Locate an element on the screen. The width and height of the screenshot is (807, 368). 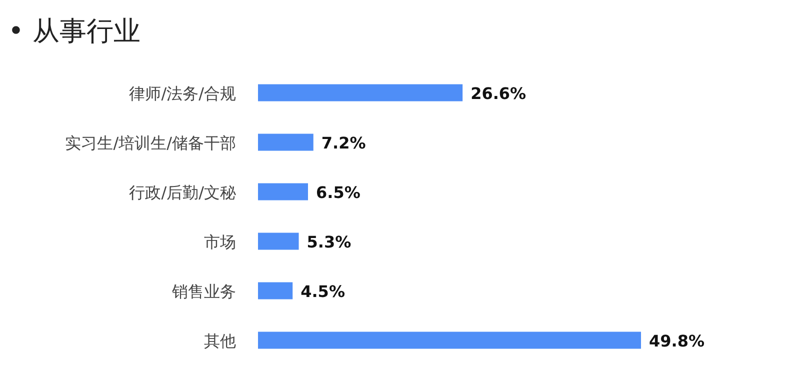
category-label: 律师/法务/合规 is located at coordinates (182, 93).